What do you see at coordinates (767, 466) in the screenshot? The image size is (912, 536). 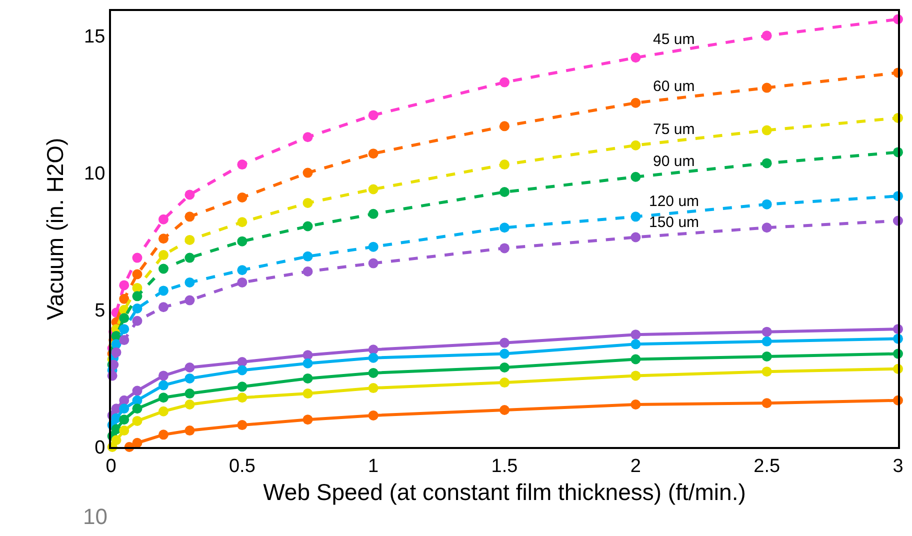 I see `x-tick-label: 2.5` at bounding box center [767, 466].